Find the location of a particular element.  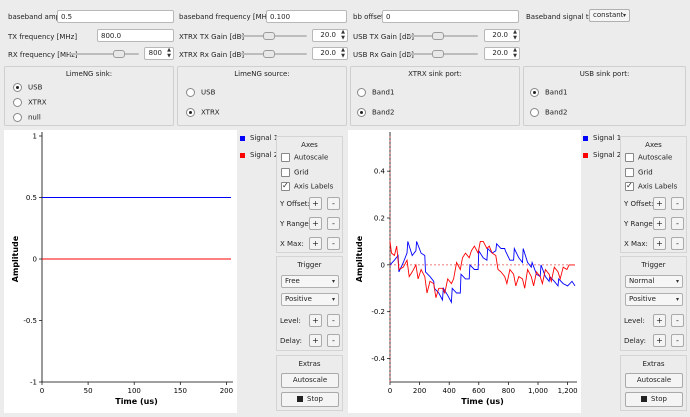

xtrx-sink-port-band1: Band1 is located at coordinates (375, 92).